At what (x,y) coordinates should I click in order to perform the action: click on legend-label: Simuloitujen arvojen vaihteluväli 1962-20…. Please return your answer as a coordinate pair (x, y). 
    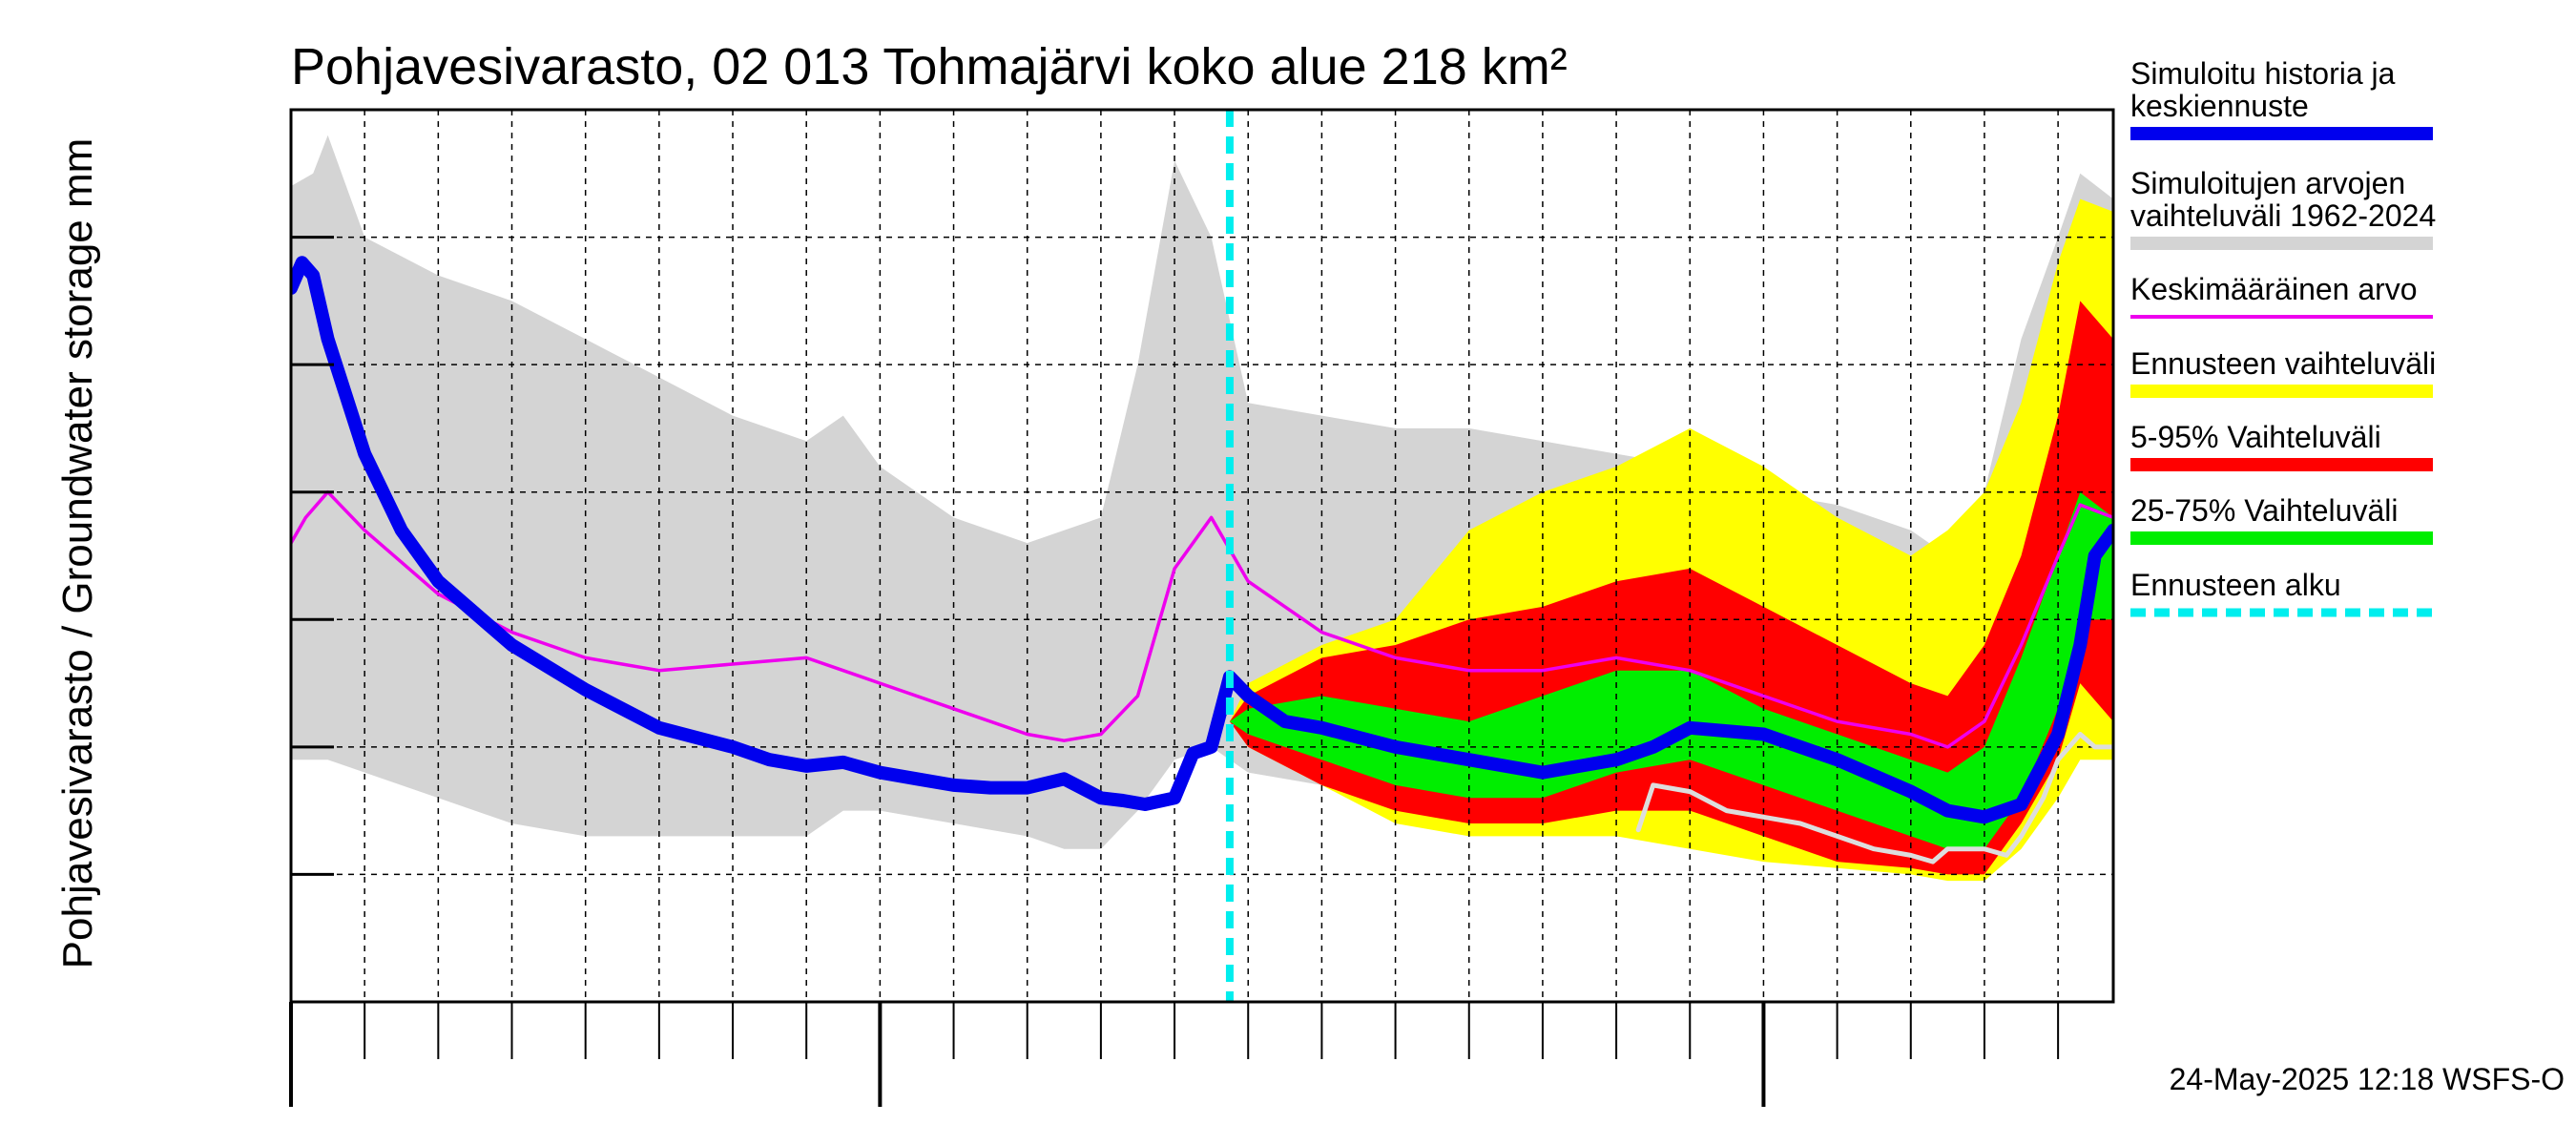
    Looking at the image, I should click on (2283, 199).